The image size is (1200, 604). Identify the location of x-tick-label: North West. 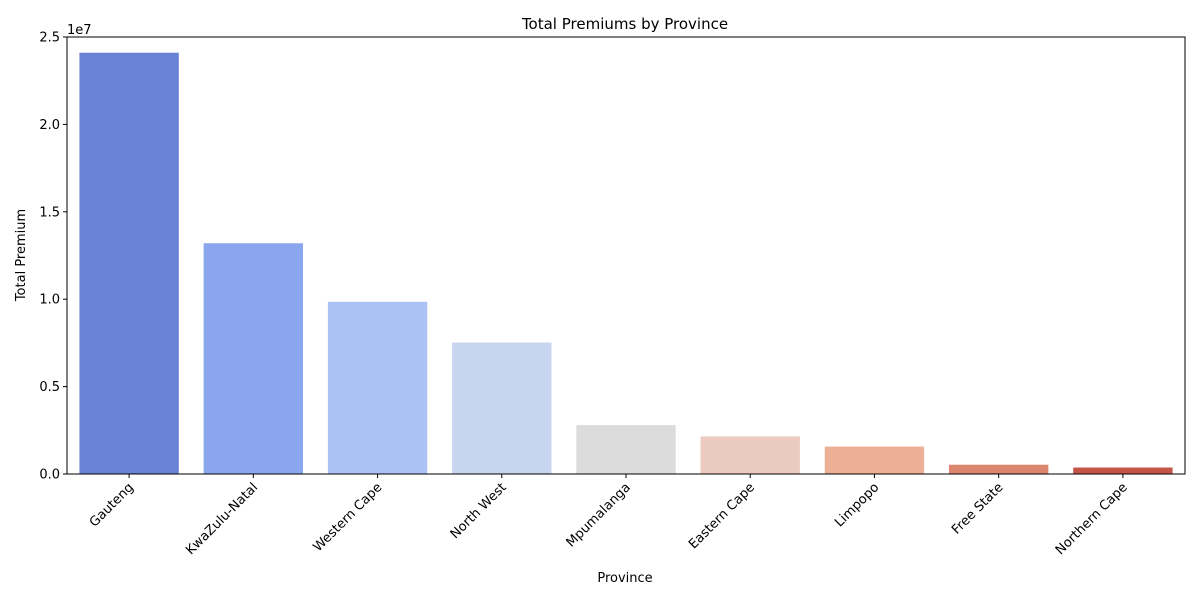
(479, 511).